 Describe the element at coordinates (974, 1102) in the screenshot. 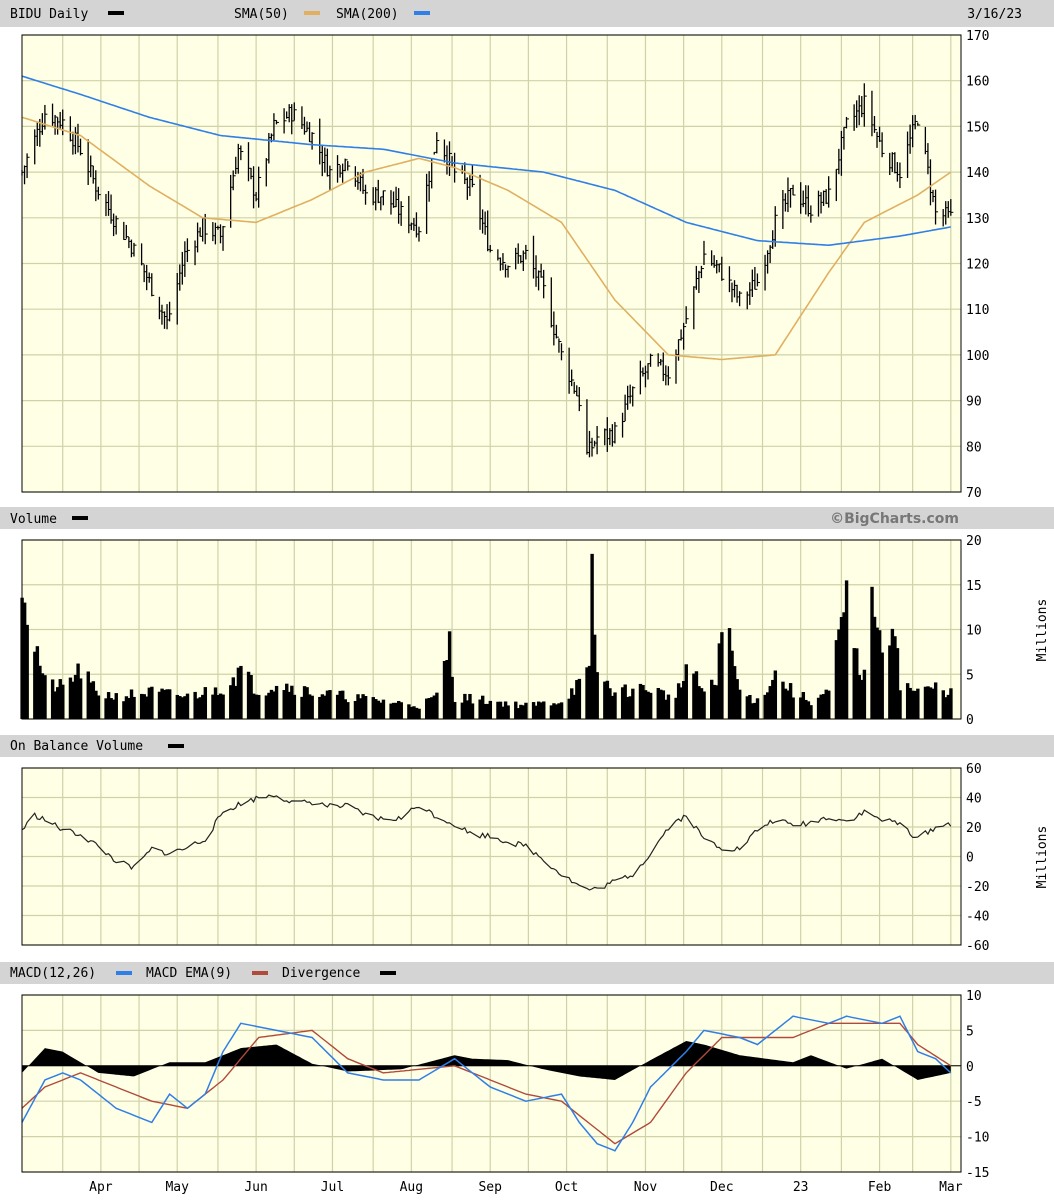

I see `y-tick-label: -5` at that location.